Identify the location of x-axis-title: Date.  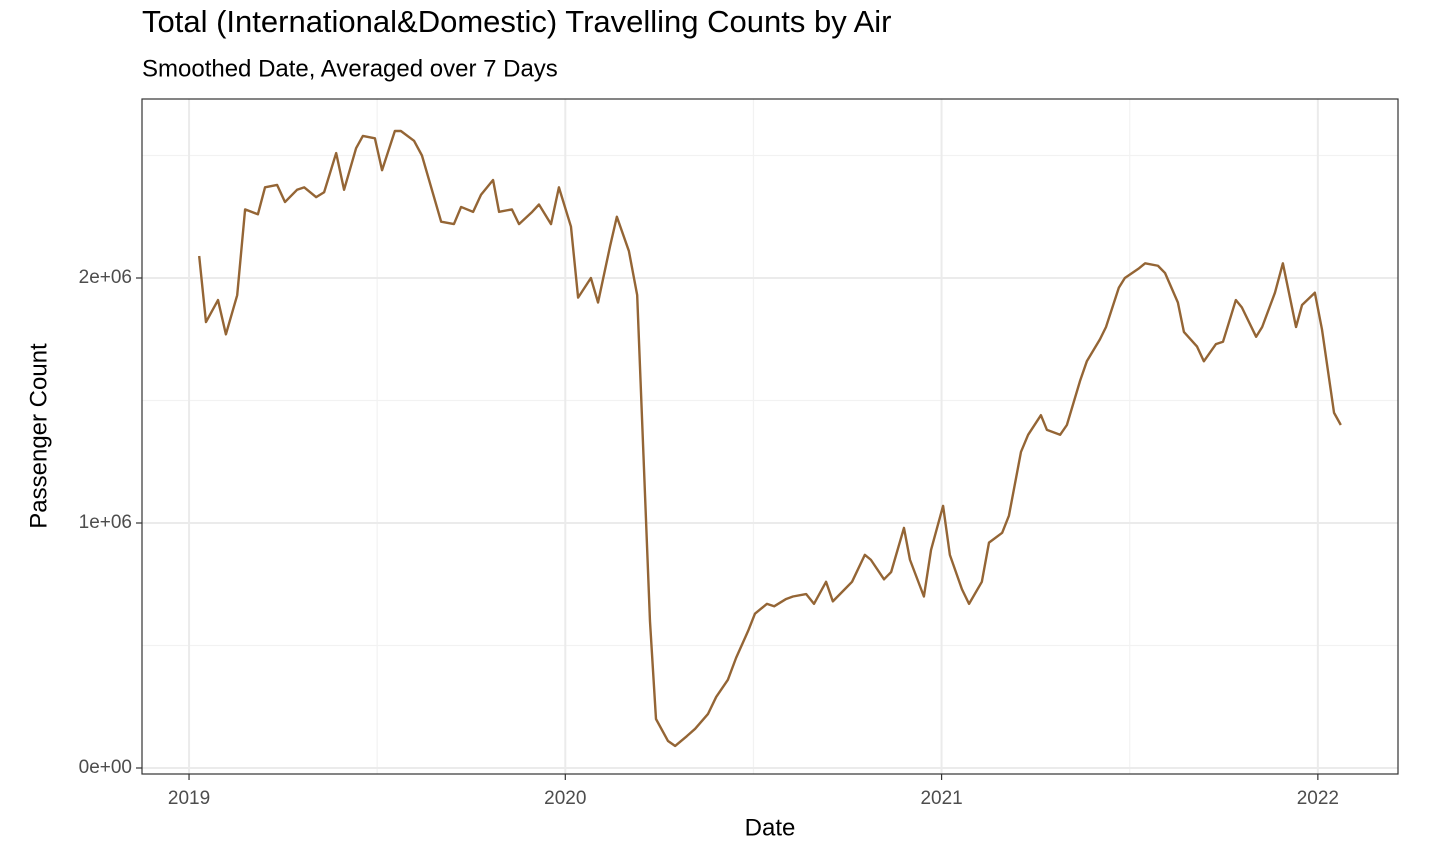
(770, 827).